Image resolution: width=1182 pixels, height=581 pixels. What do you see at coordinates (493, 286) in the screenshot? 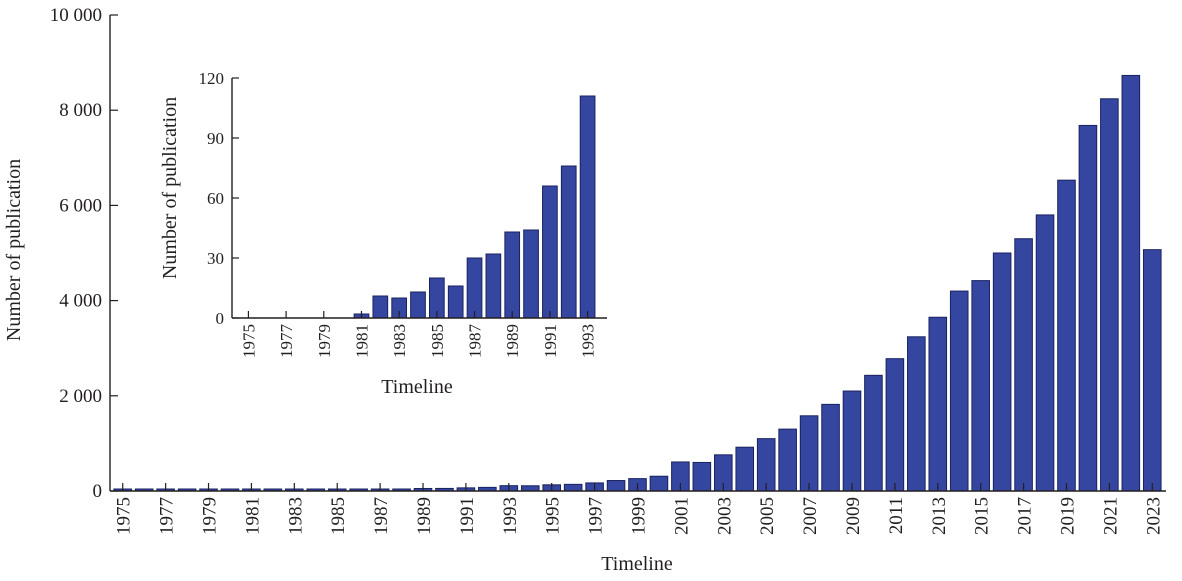
I see `inset-bar-1988` at bounding box center [493, 286].